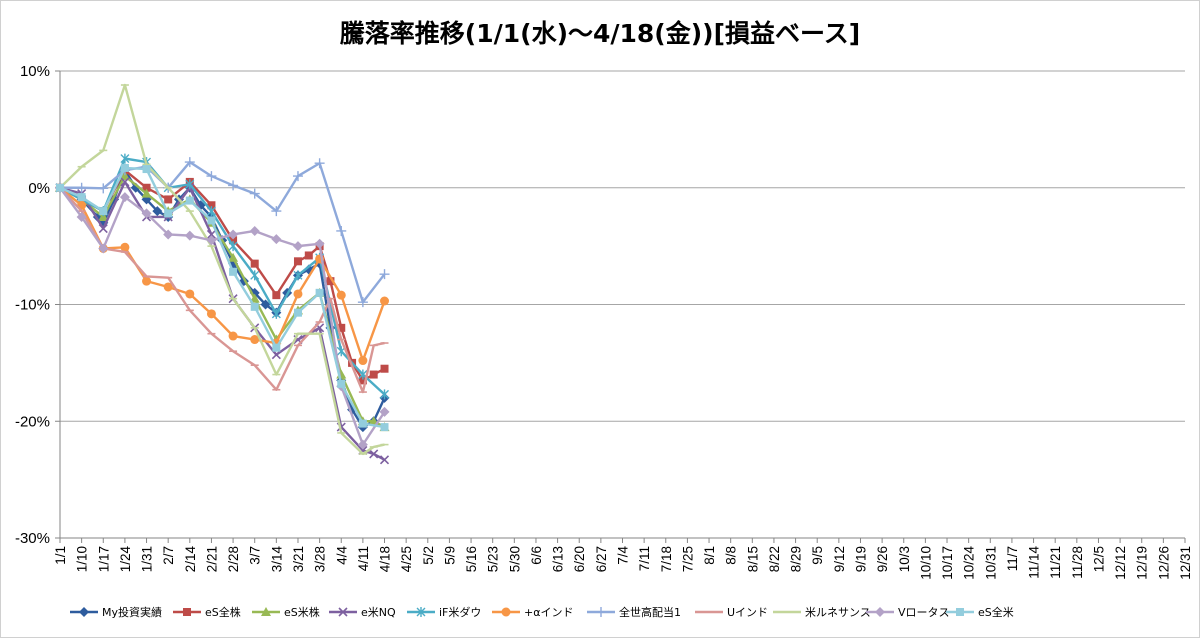 This screenshot has width=1200, height=638. What do you see at coordinates (460, 612) in the screenshot?
I see `legend-label: iF米ダウ` at bounding box center [460, 612].